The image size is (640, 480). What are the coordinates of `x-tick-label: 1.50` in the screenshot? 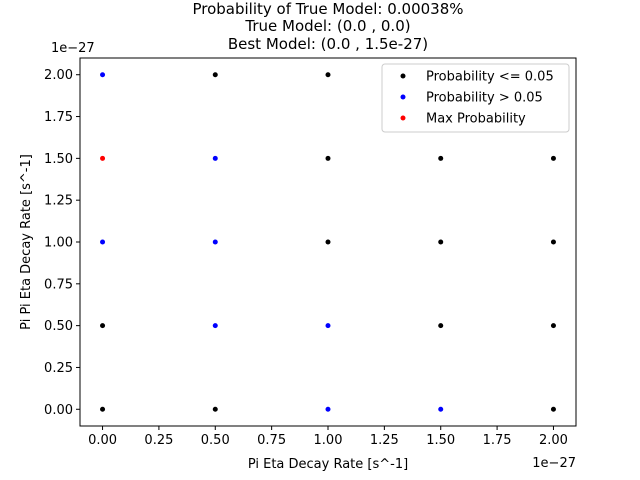 It's located at (440, 440).